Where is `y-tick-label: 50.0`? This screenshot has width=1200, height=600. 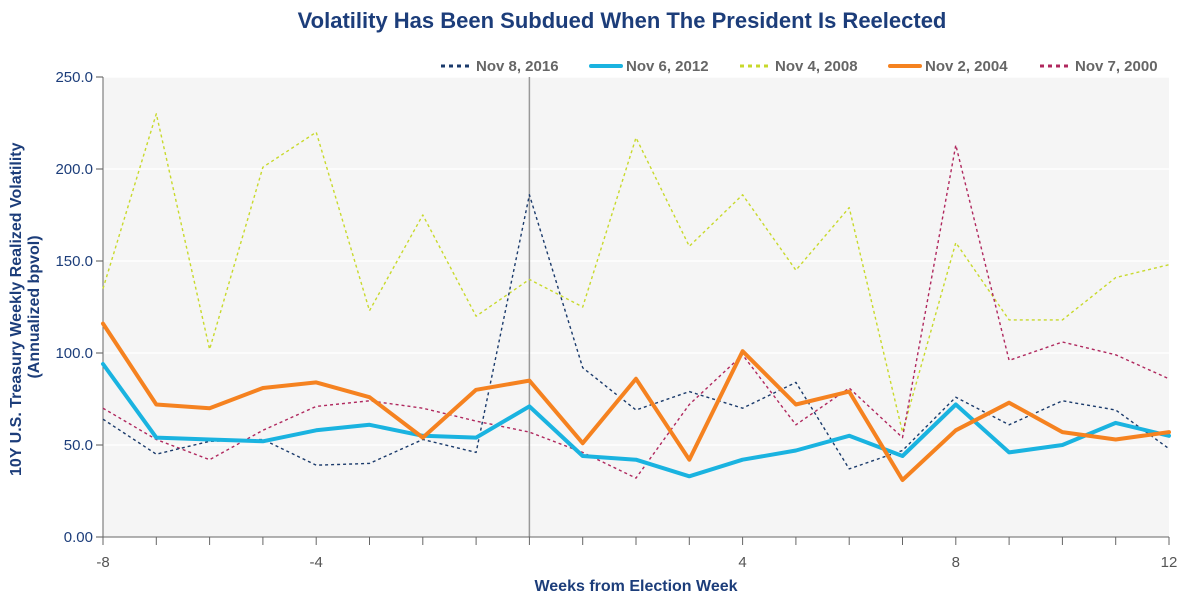 y-tick-label: 50.0 is located at coordinates (78, 445).